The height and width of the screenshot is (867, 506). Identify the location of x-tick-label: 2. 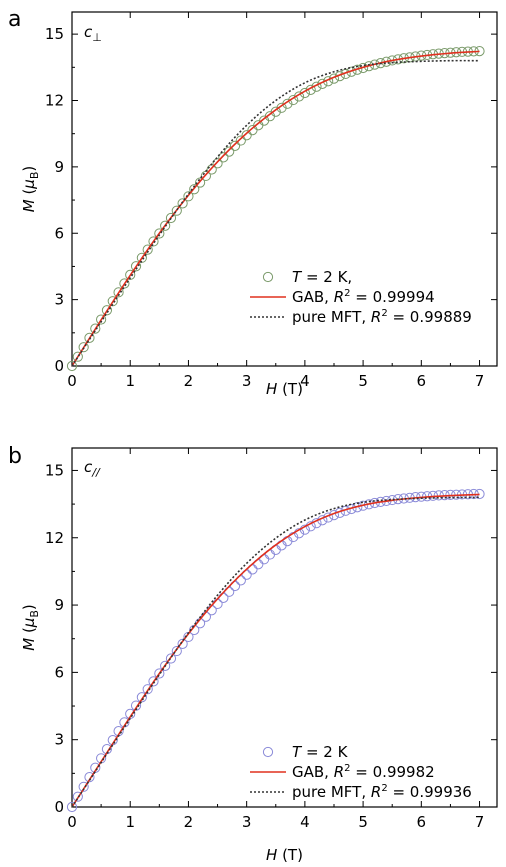
(189, 822).